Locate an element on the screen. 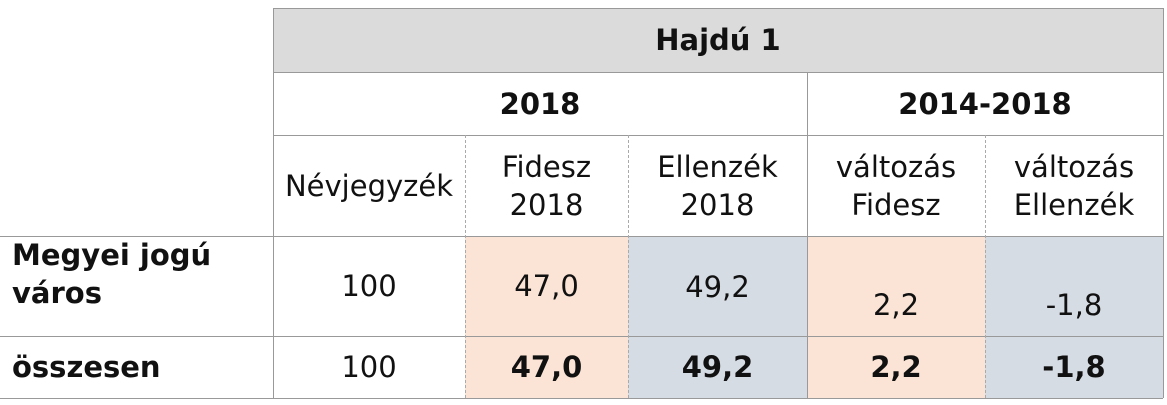 This screenshot has height=405, width=1167. group-header-2018: 2018 is located at coordinates (540, 103).